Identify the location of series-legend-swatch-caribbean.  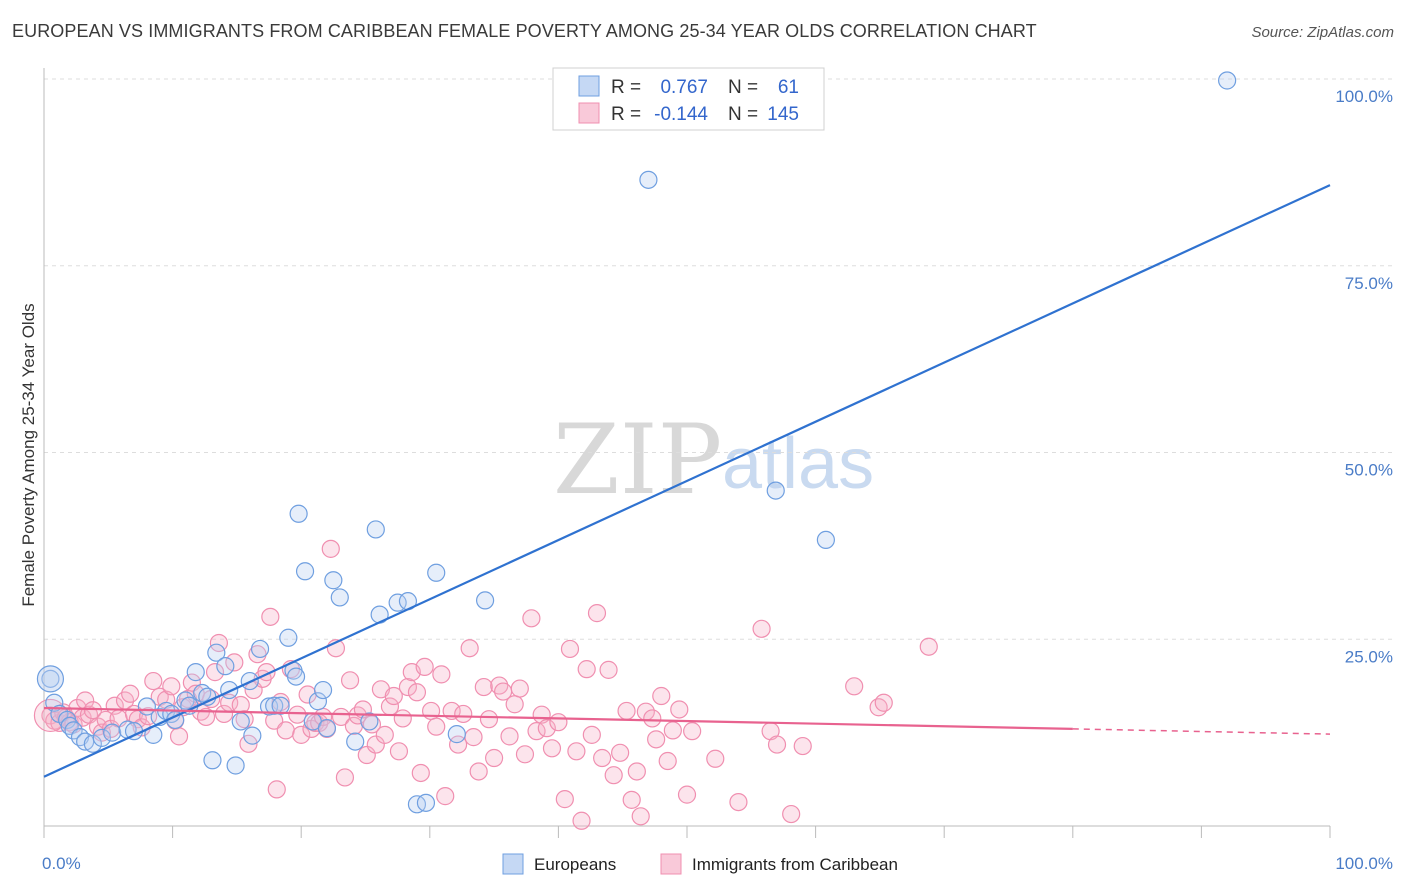
(671, 864).